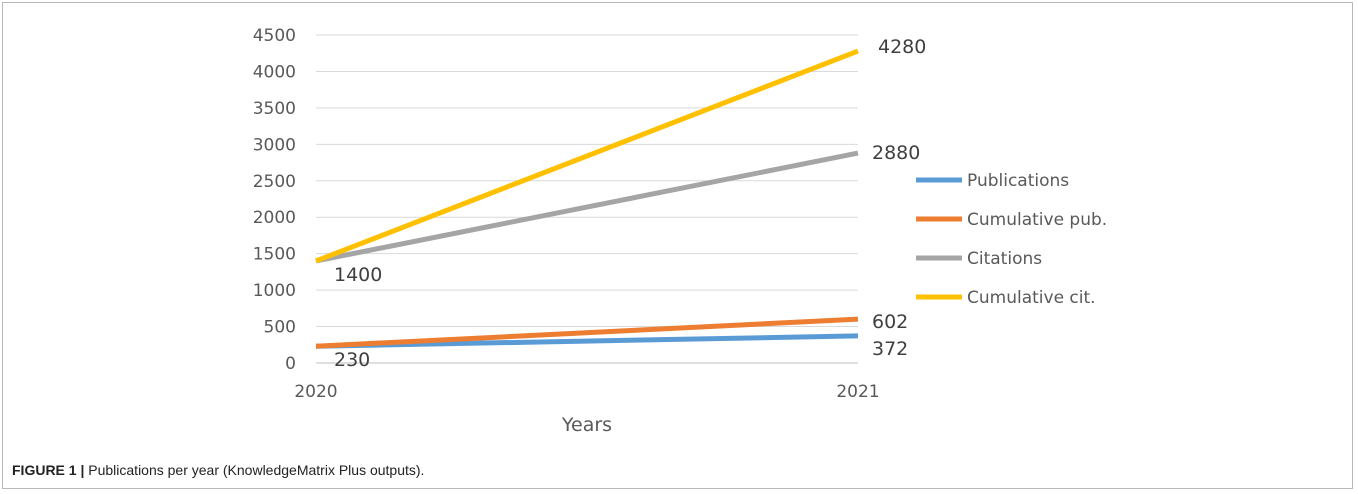  Describe the element at coordinates (587, 332) in the screenshot. I see `series-line-cumulative-pub` at that location.